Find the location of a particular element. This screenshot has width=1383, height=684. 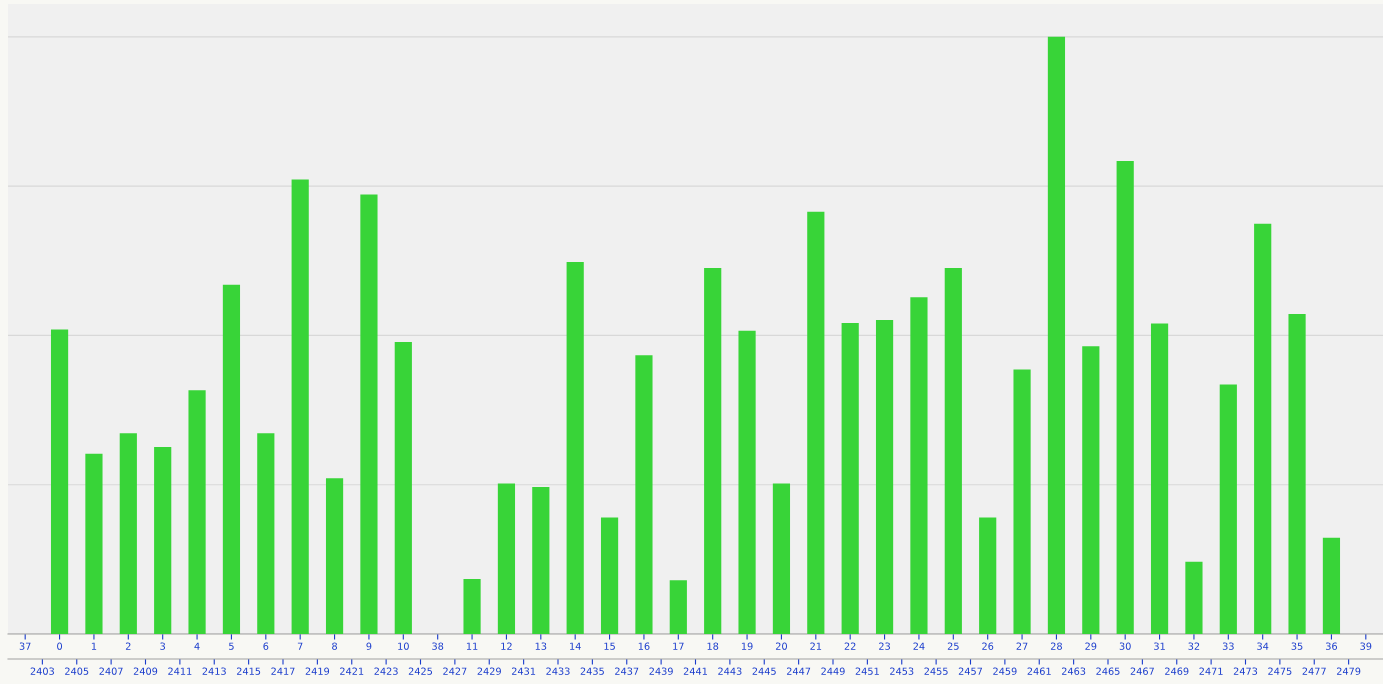

x-tick-label: 15 is located at coordinates (609, 646).